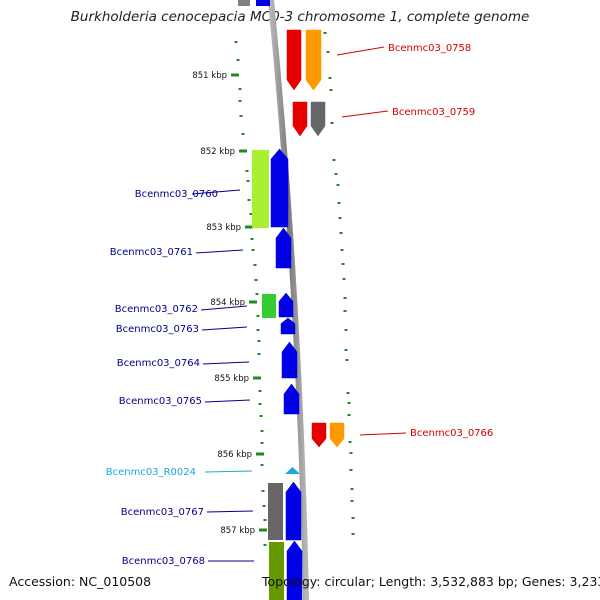 This screenshot has width=600, height=600. What do you see at coordinates (451, 433) in the screenshot?
I see `gene-label: Bcenmc03_0766` at bounding box center [451, 433].